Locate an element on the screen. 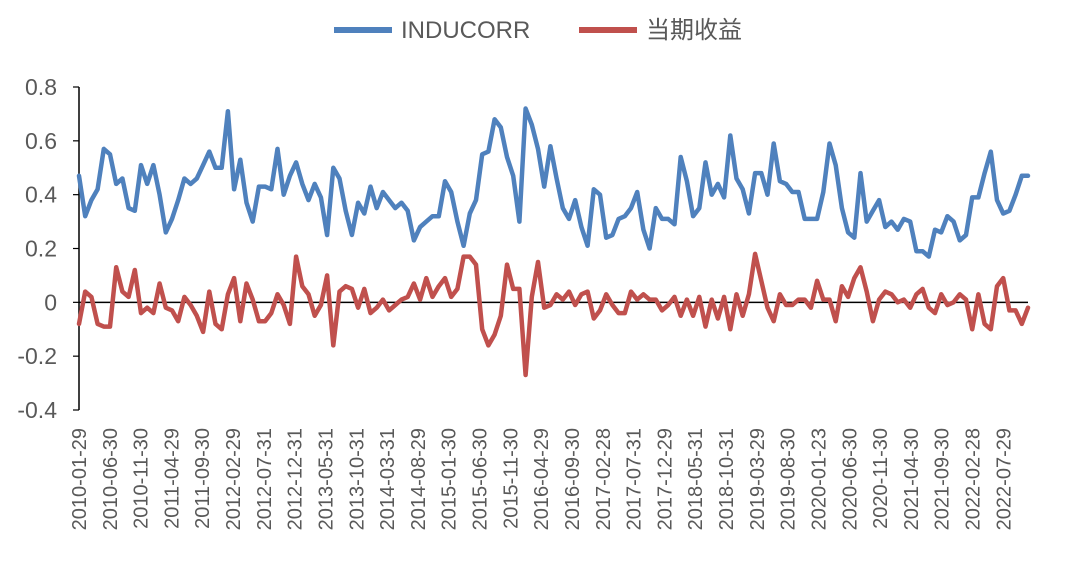 The image size is (1068, 584). x-tick-label: 2022-02-28 is located at coordinates (974, 479).